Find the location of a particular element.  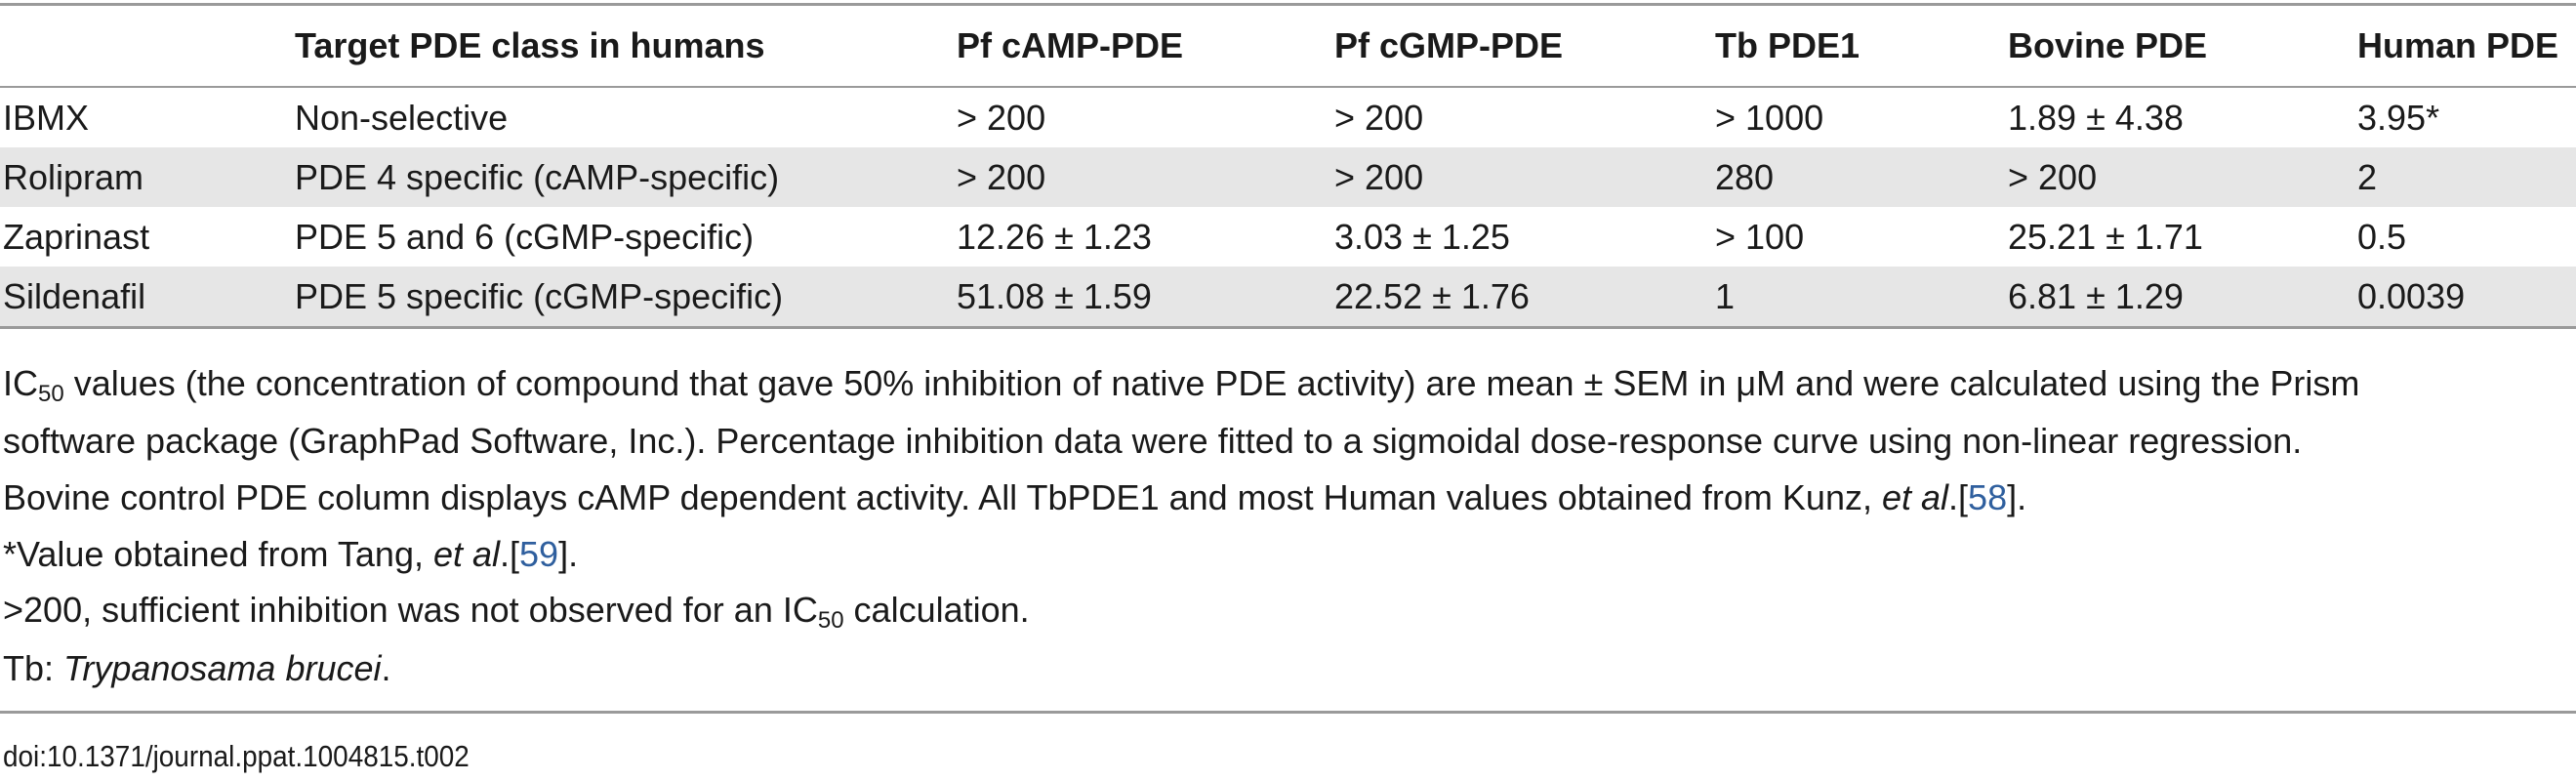

table-cell: > 1000 is located at coordinates (1769, 117).